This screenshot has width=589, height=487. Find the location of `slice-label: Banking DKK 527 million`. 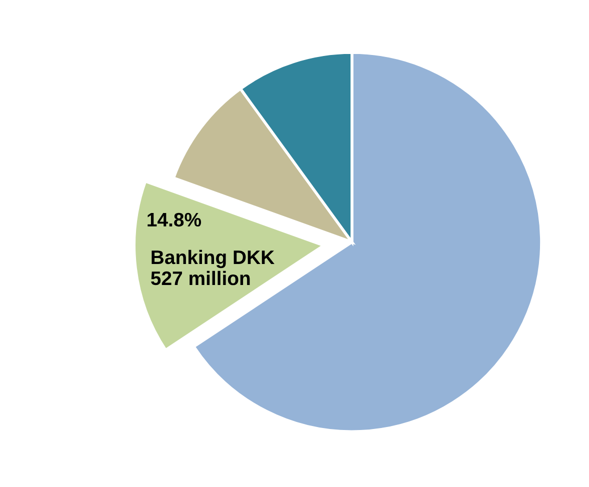

slice-label: Banking DKK 527 million is located at coordinates (212, 268).